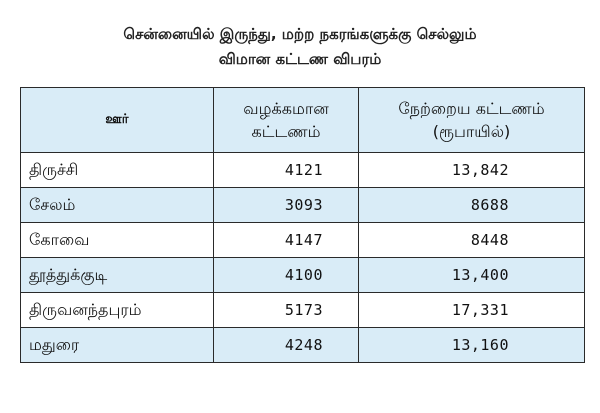  What do you see at coordinates (471, 205) in the screenshot?
I see `cell-yesterday-fare: 8688` at bounding box center [471, 205].